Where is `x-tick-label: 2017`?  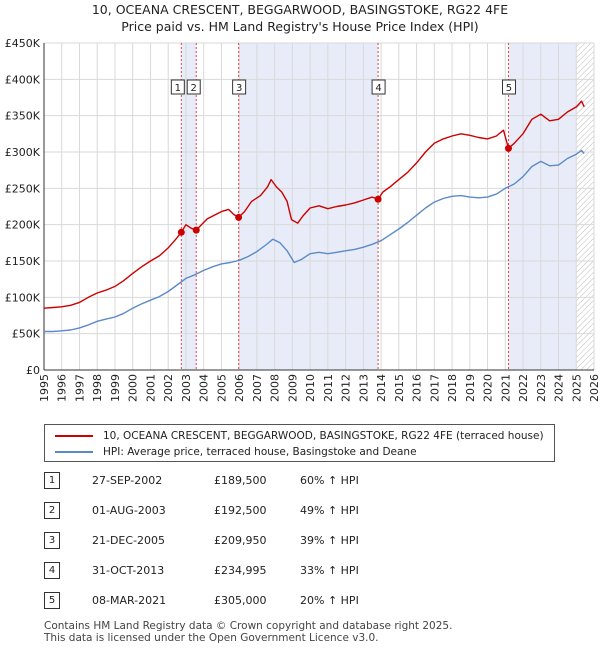 x-tick-label: 2017 is located at coordinates (434, 388).